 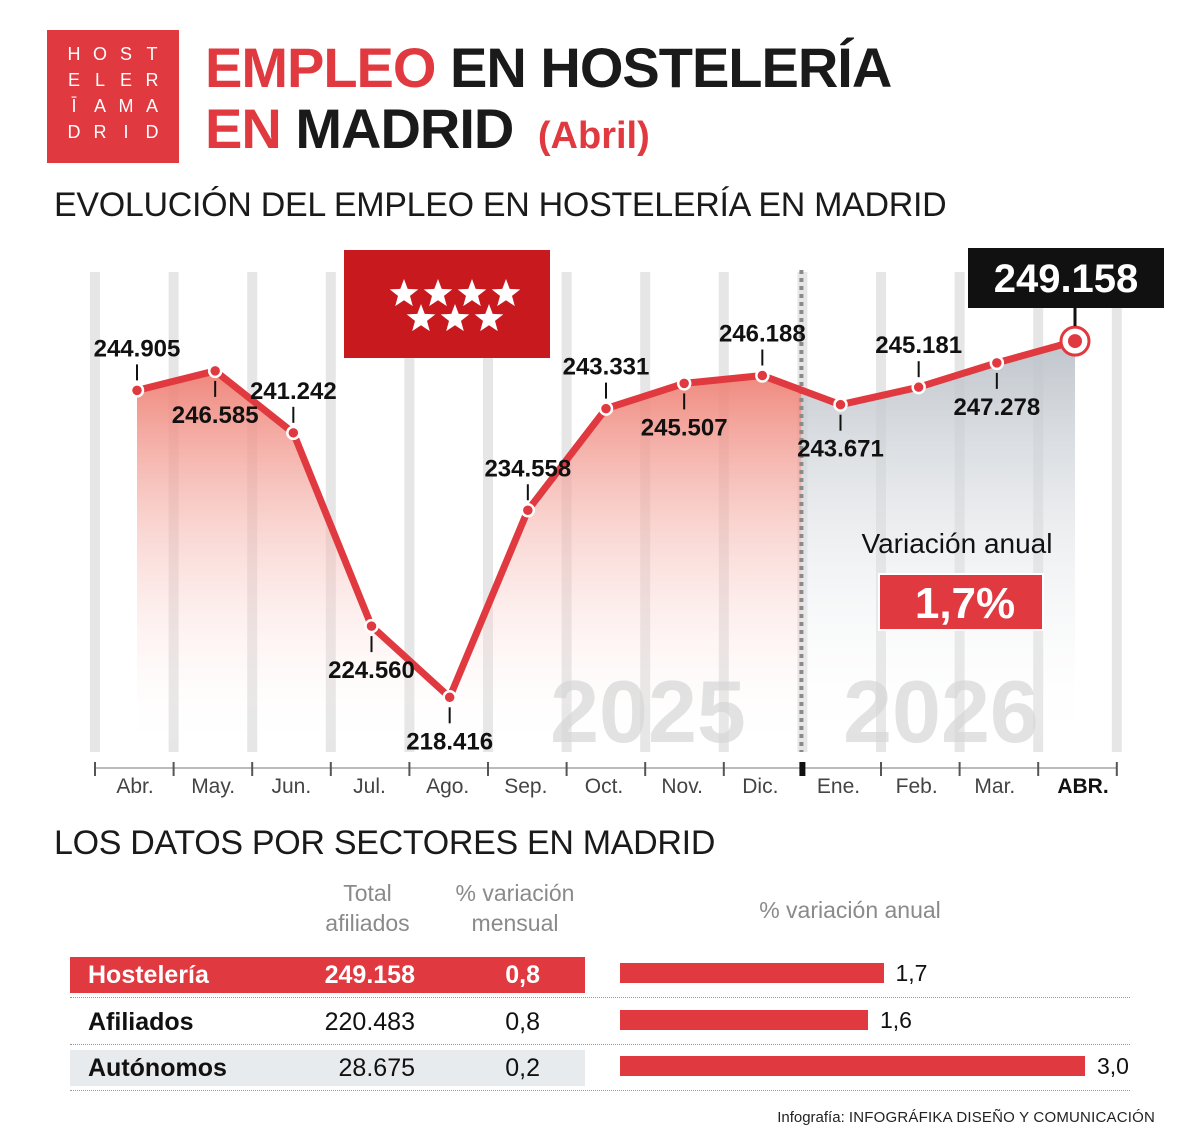 What do you see at coordinates (515, 908) in the screenshot?
I see `column-header-variacion-mensual: % variación mensual` at bounding box center [515, 908].